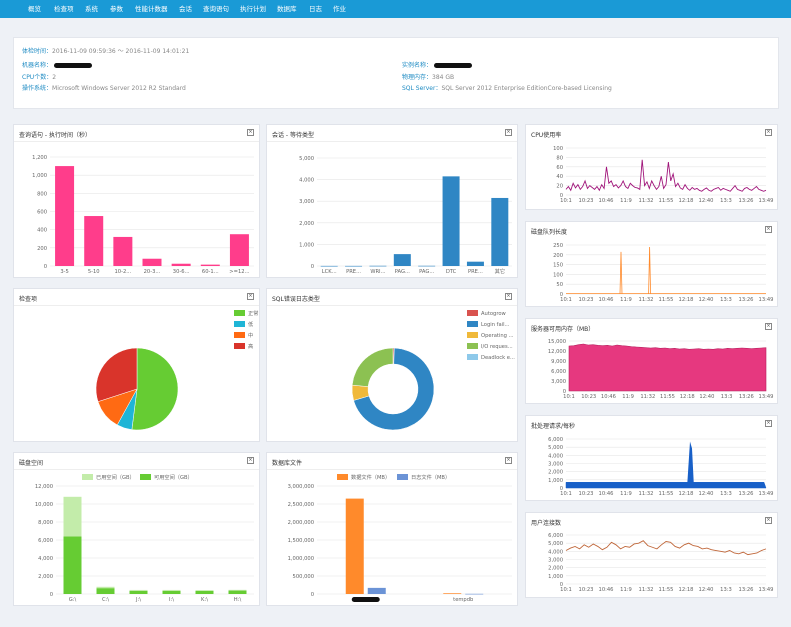 This screenshot has width=791, height=627. Describe the element at coordinates (45, 523) in the screenshot. I see `y-tick-label: 8,000` at that location.